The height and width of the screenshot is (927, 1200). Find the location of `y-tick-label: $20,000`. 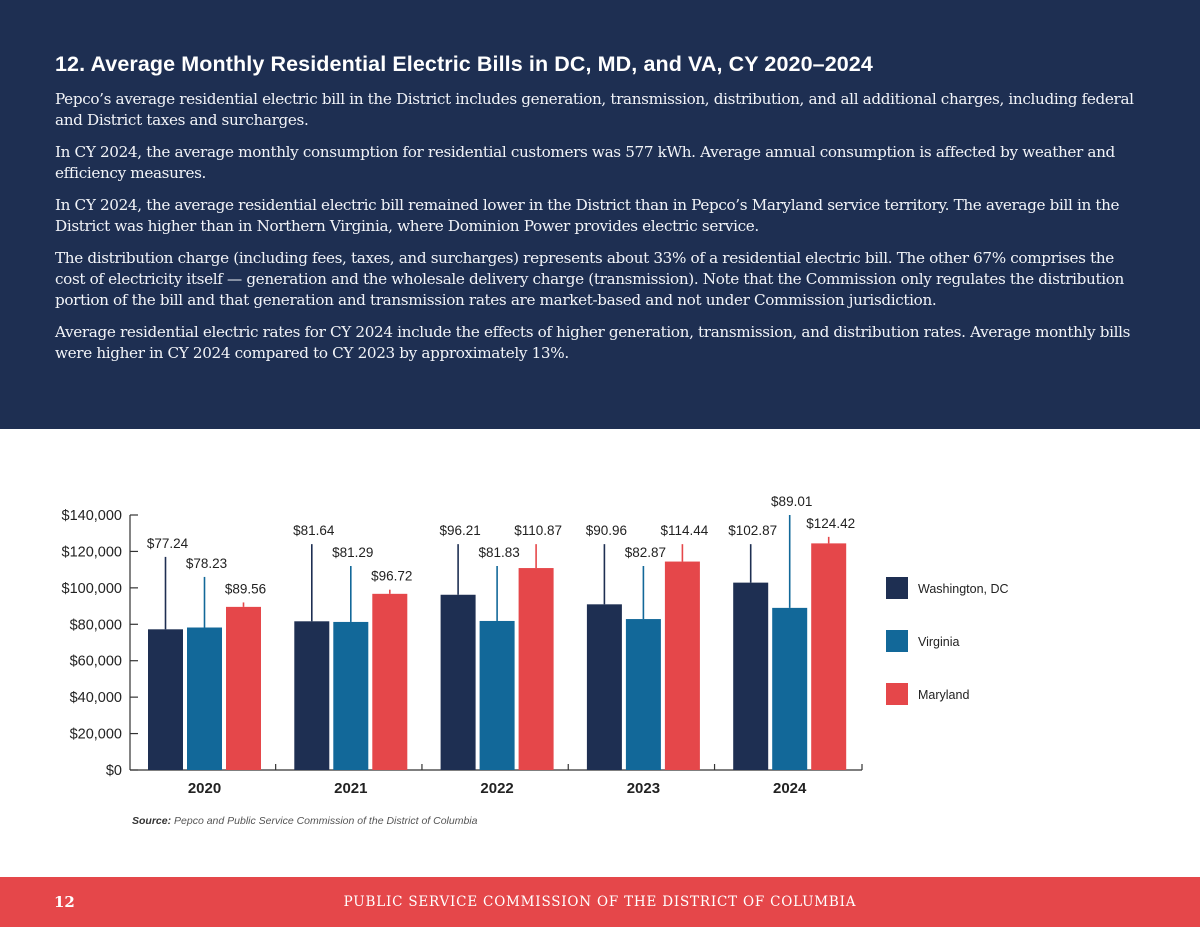

y-tick-label: $20,000 is located at coordinates (96, 735).